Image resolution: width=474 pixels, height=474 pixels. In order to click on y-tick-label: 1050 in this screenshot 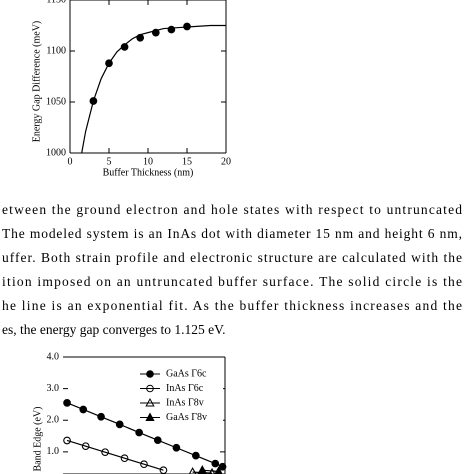, I will do `click(56, 101)`.